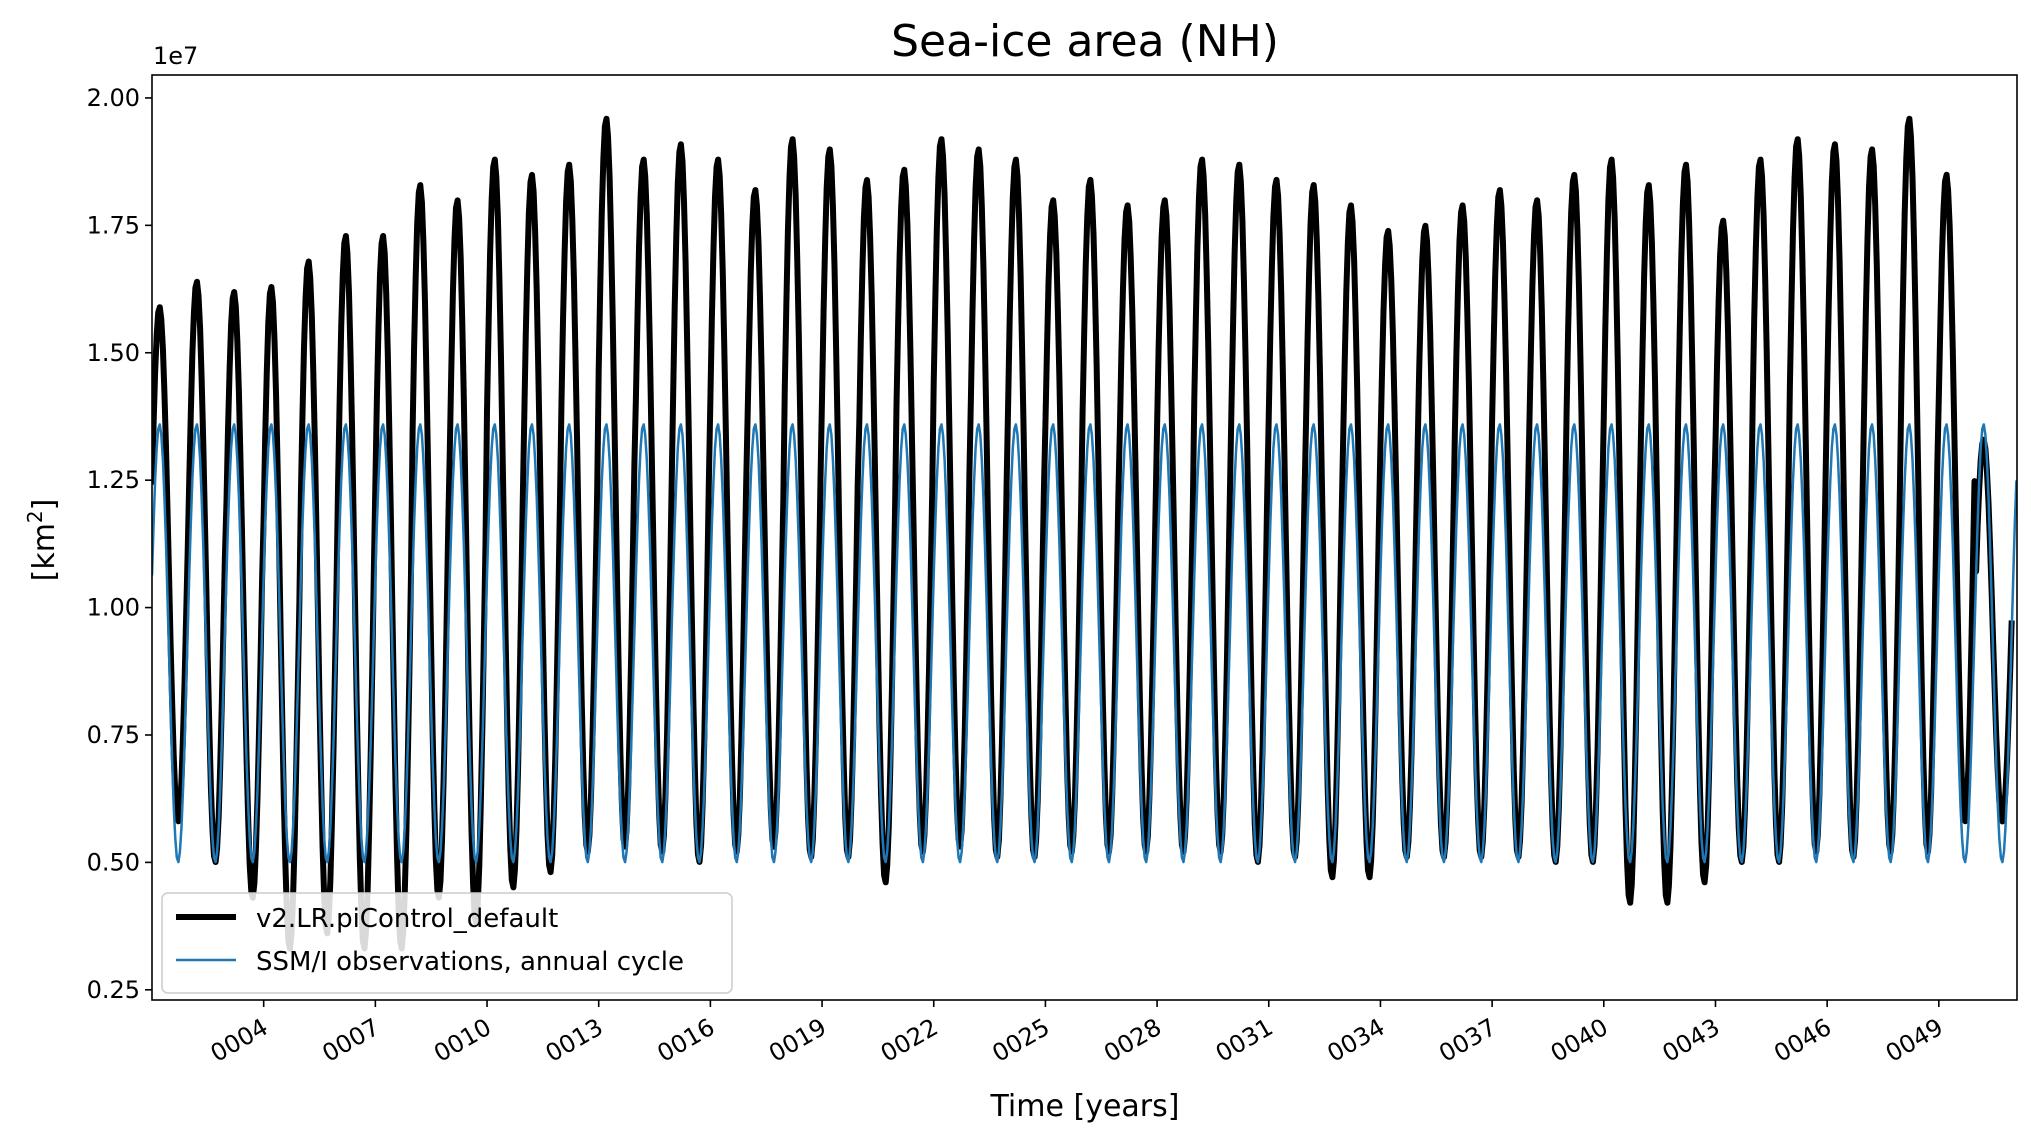 Image resolution: width=2031 pixels, height=1141 pixels. What do you see at coordinates (407, 919) in the screenshot?
I see `legend-label-model: v2.LR.piControl_default` at bounding box center [407, 919].